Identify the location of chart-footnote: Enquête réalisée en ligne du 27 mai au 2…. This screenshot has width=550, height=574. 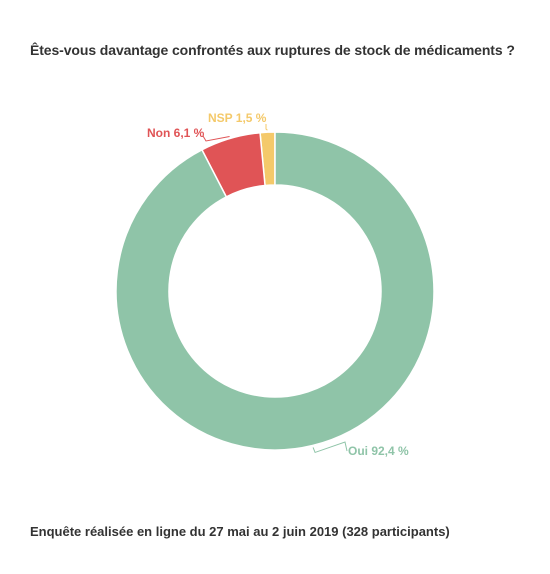
(240, 531).